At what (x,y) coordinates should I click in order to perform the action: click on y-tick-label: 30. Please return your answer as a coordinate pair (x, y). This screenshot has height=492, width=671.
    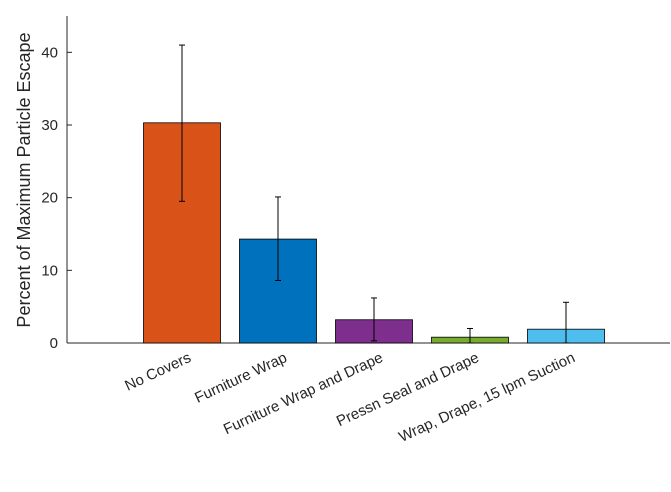
    Looking at the image, I should click on (49, 125).